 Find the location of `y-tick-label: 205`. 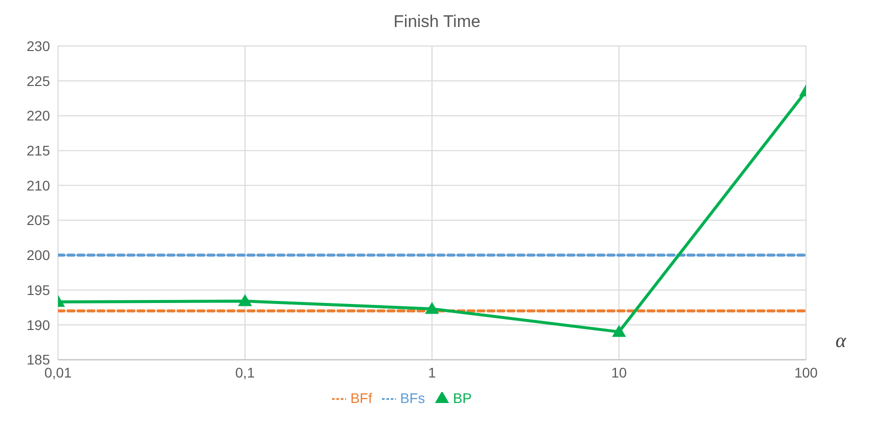

y-tick-label: 205 is located at coordinates (38, 220).